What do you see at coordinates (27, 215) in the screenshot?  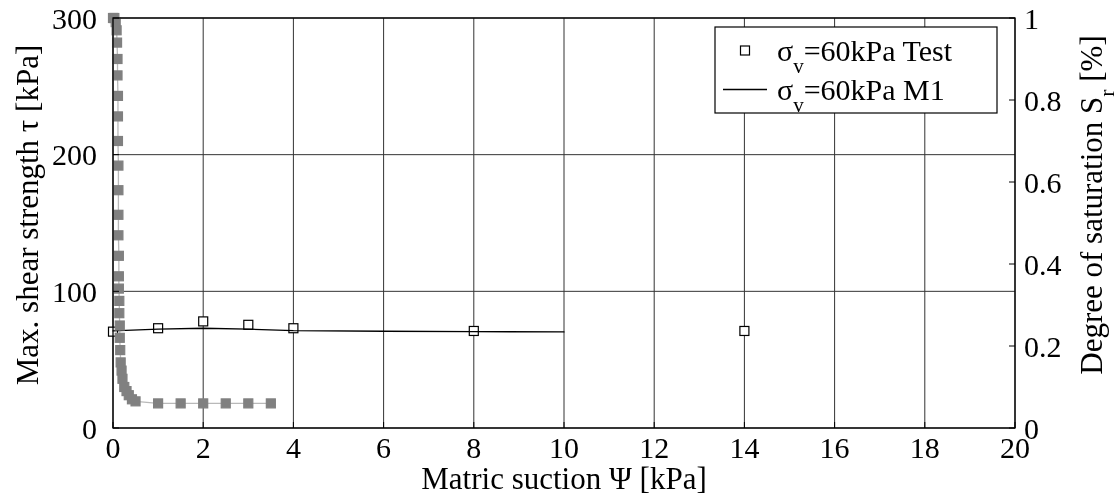 I see `y-axis-title: Max. shear strength τ [kPa]` at bounding box center [27, 215].